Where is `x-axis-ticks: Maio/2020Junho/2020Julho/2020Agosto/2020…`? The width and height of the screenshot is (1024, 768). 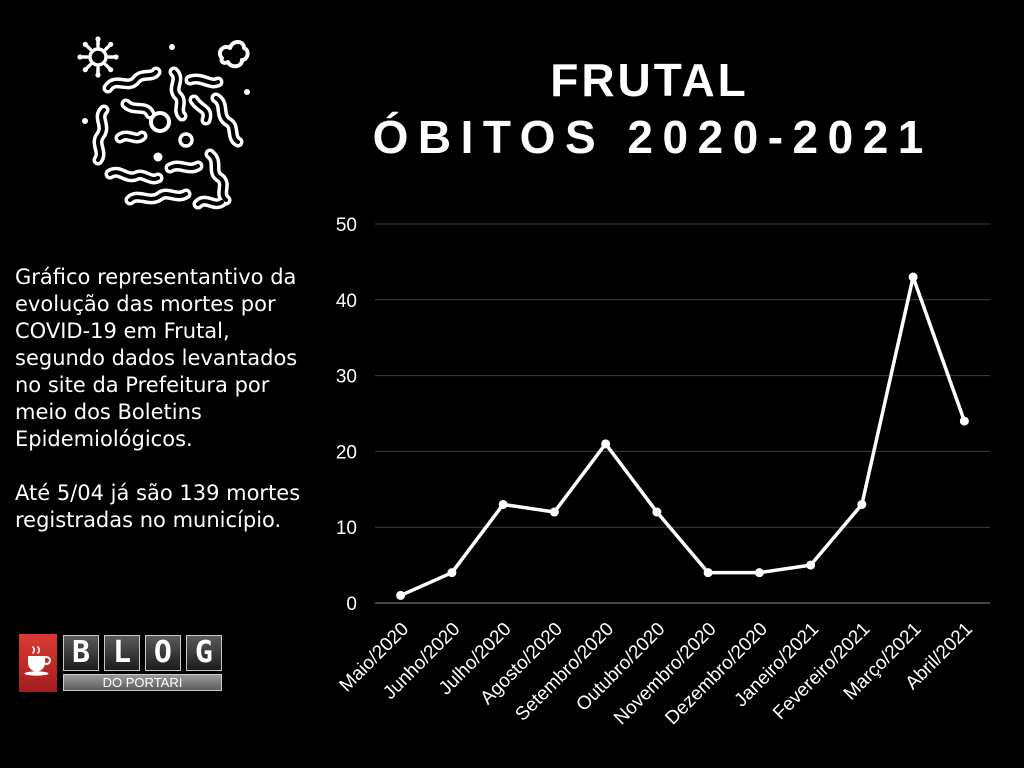
x-axis-ticks: Maio/2020Junho/2020Julho/2020Agosto/2020… is located at coordinates (656, 674).